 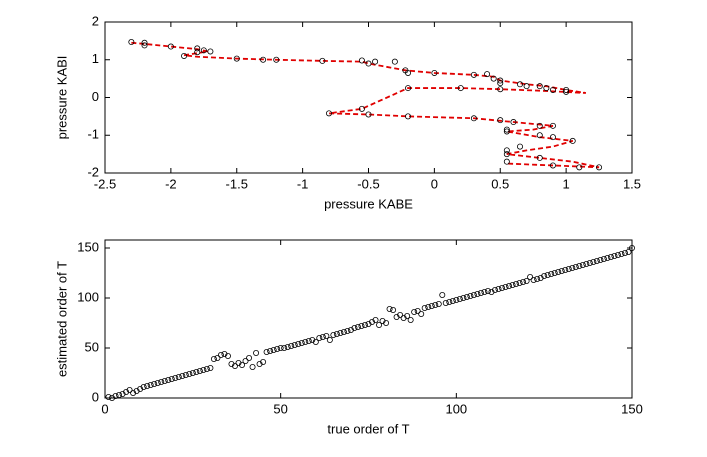 What do you see at coordinates (93, 134) in the screenshot?
I see `y-tick-label: -1` at bounding box center [93, 134].